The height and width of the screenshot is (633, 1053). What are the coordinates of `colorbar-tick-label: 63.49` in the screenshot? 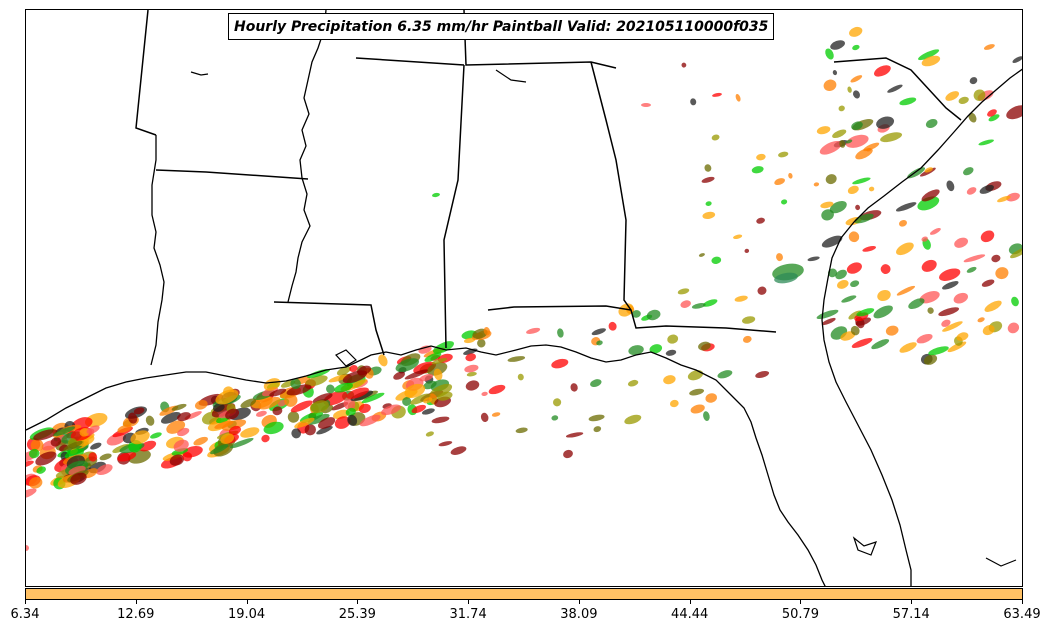 It's located at (1022, 614).